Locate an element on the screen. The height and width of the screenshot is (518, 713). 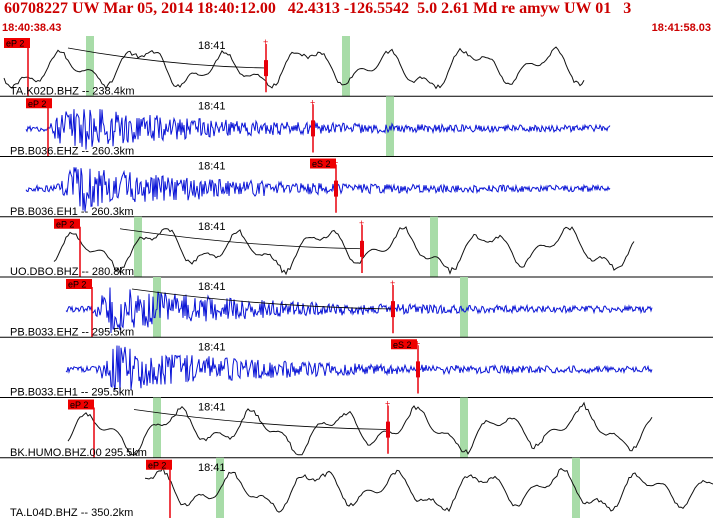
trace-row: 18:41 eP 2 + TA.K02D.BHZ -- 238.4km is located at coordinates (356, 66).